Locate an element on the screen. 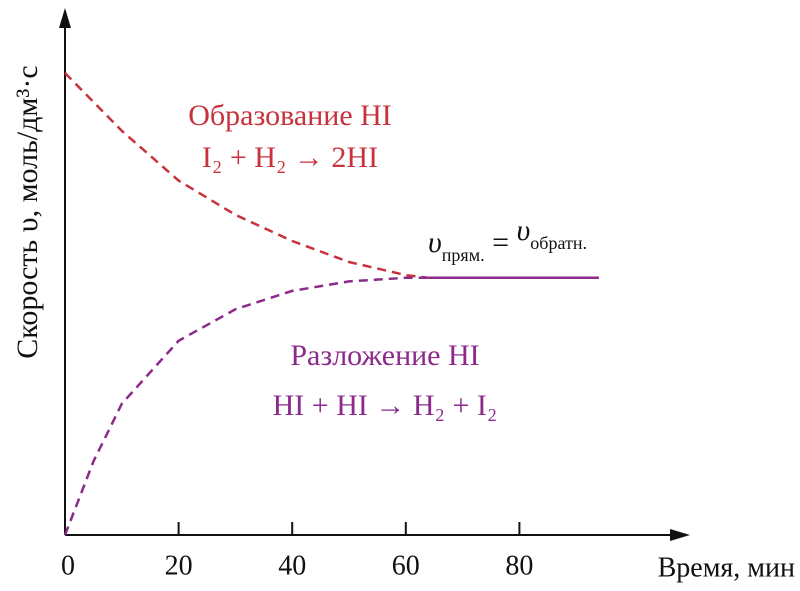 The image size is (800, 591). x-axis-label: Время, мин is located at coordinates (726, 567).